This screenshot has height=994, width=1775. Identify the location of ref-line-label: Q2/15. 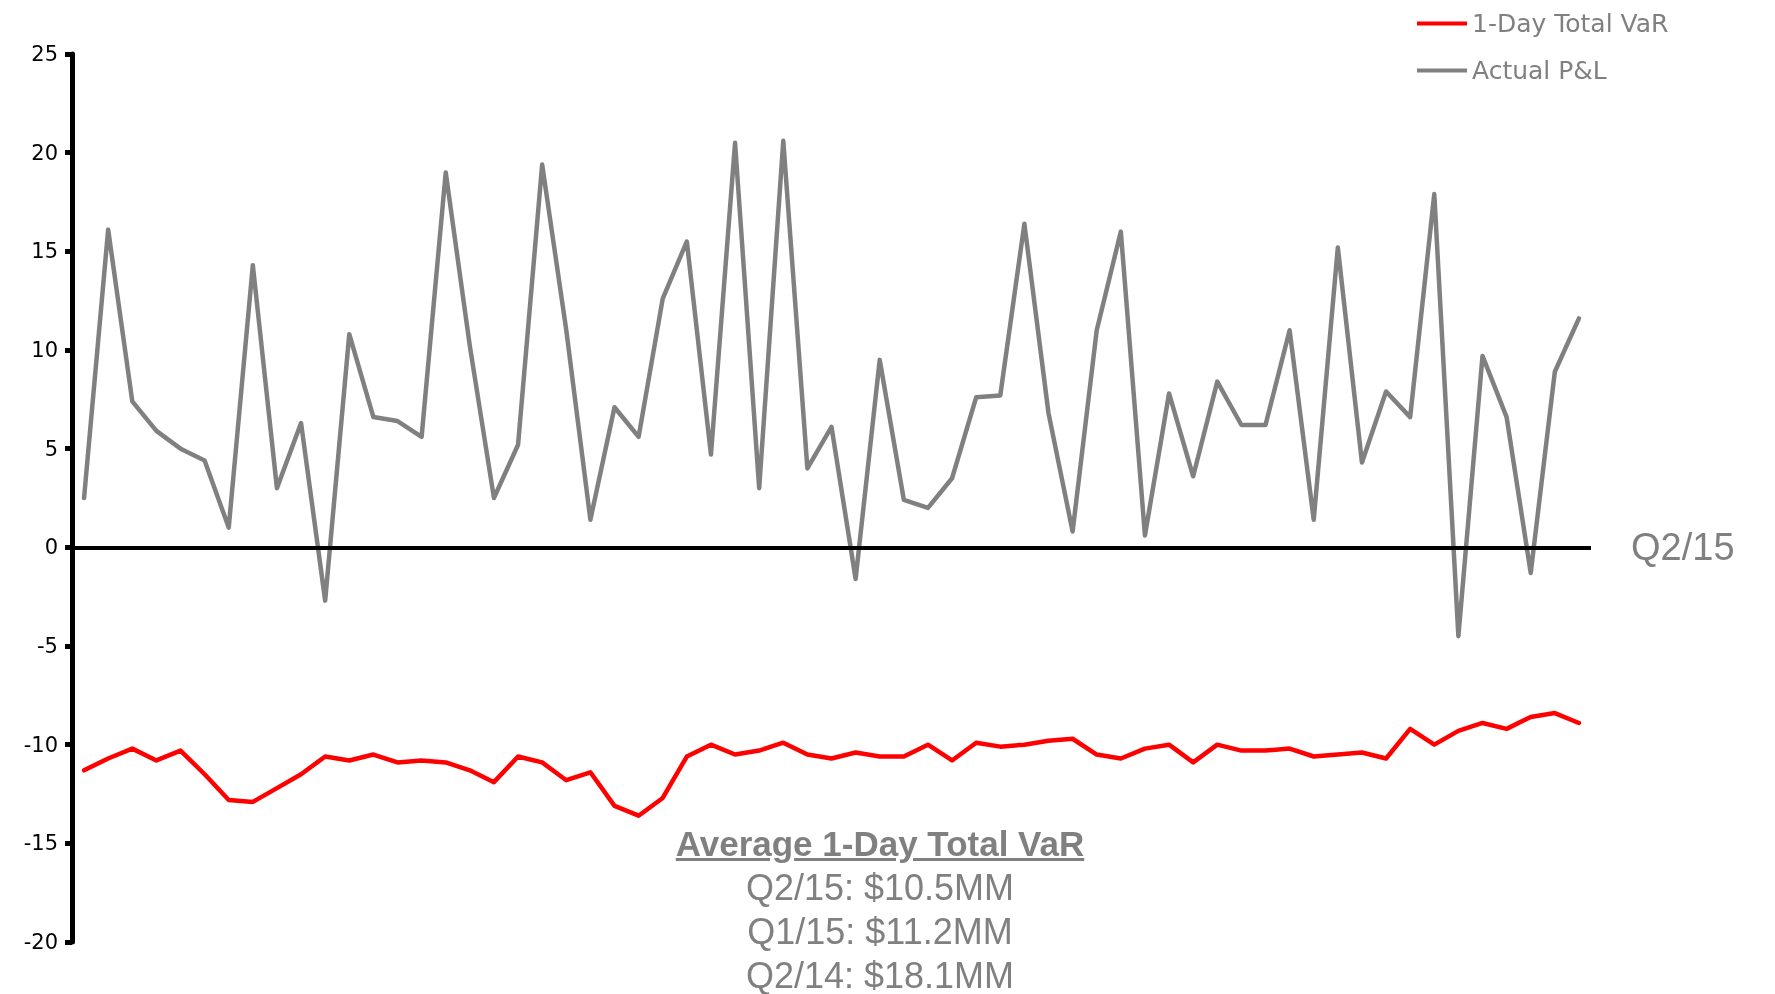
(1683, 547).